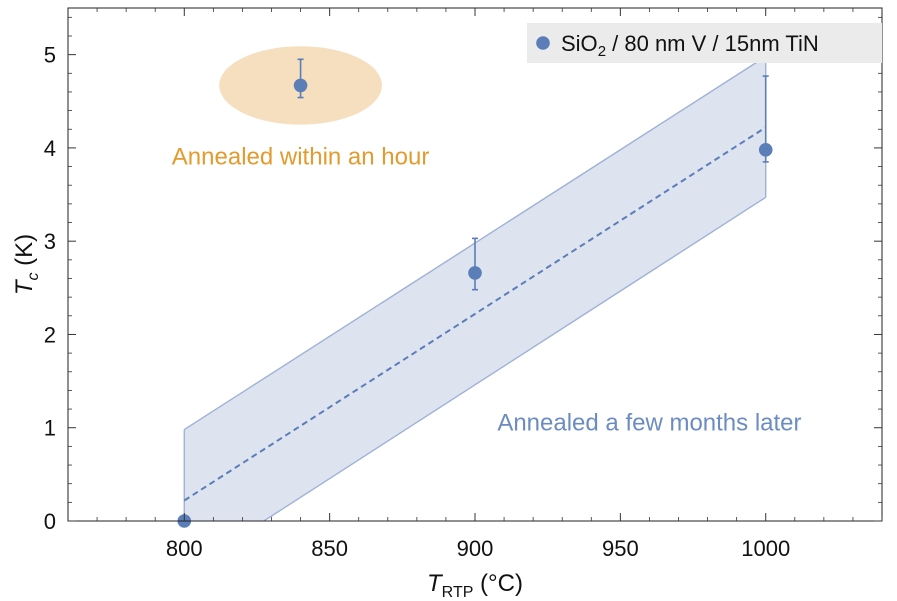  I want to click on legend-marker, so click(543, 43).